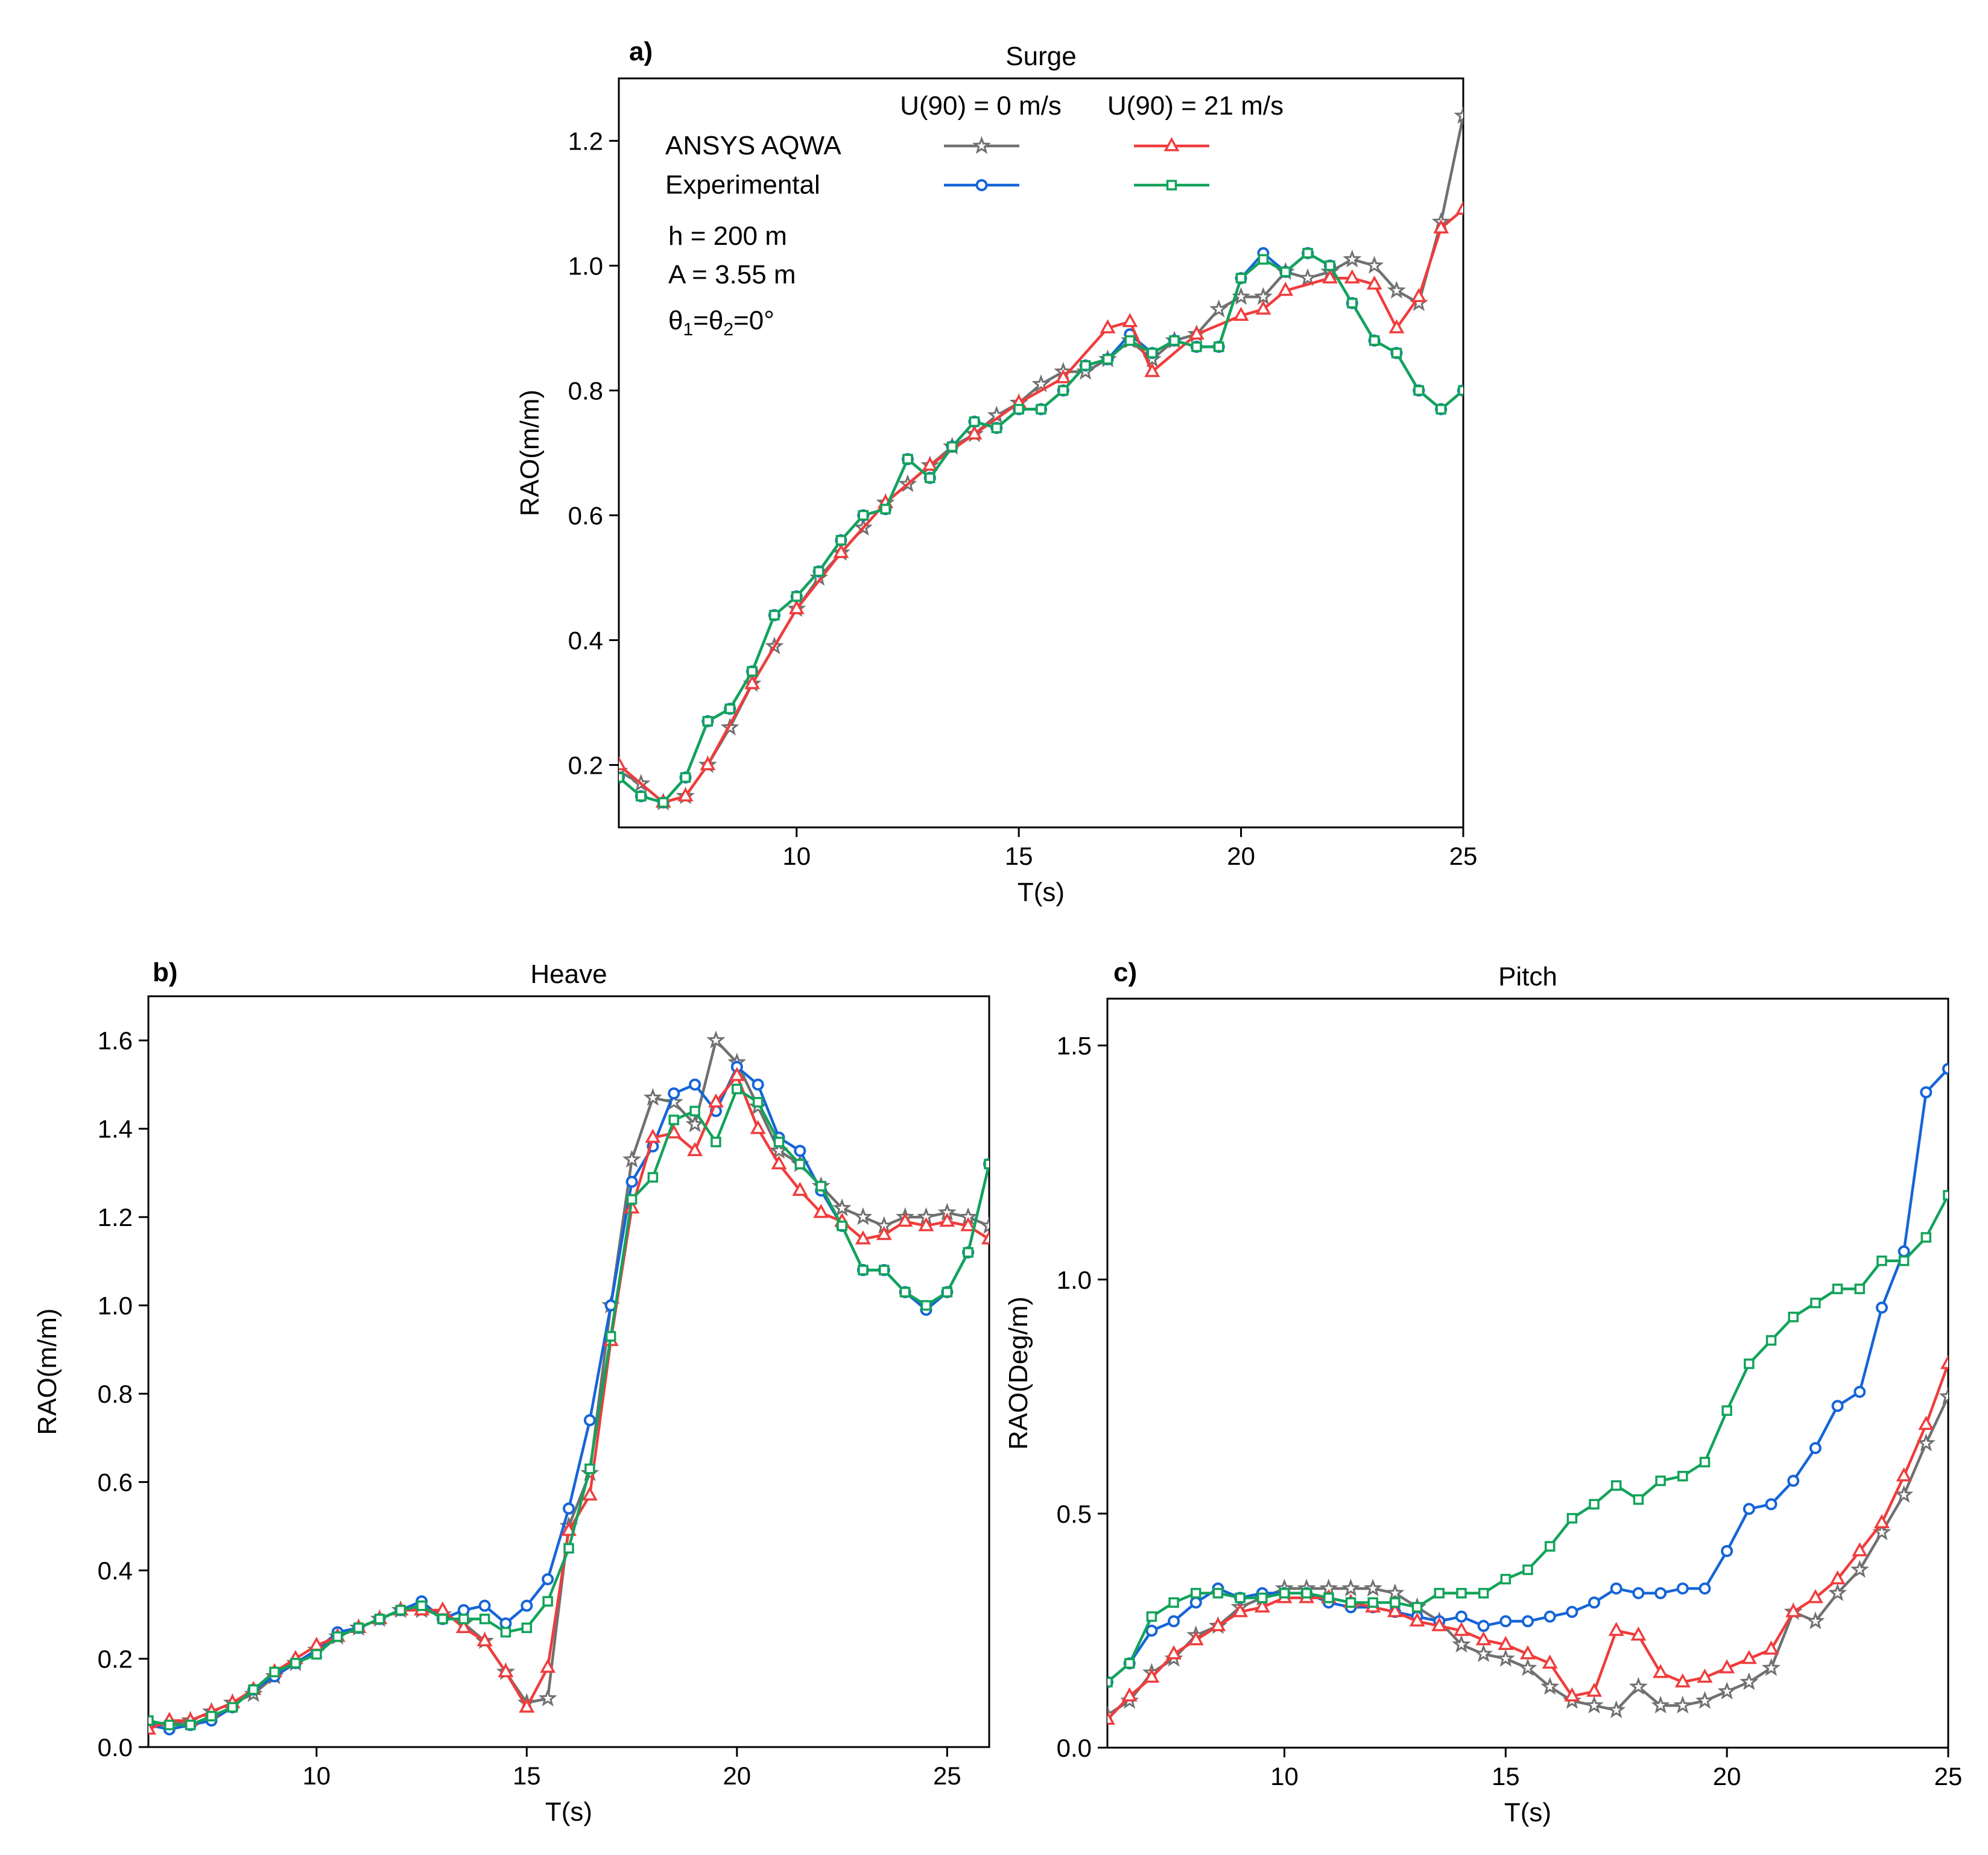 The width and height of the screenshot is (1988, 1855). I want to click on y-tick-label: 1.6, so click(115, 1040).